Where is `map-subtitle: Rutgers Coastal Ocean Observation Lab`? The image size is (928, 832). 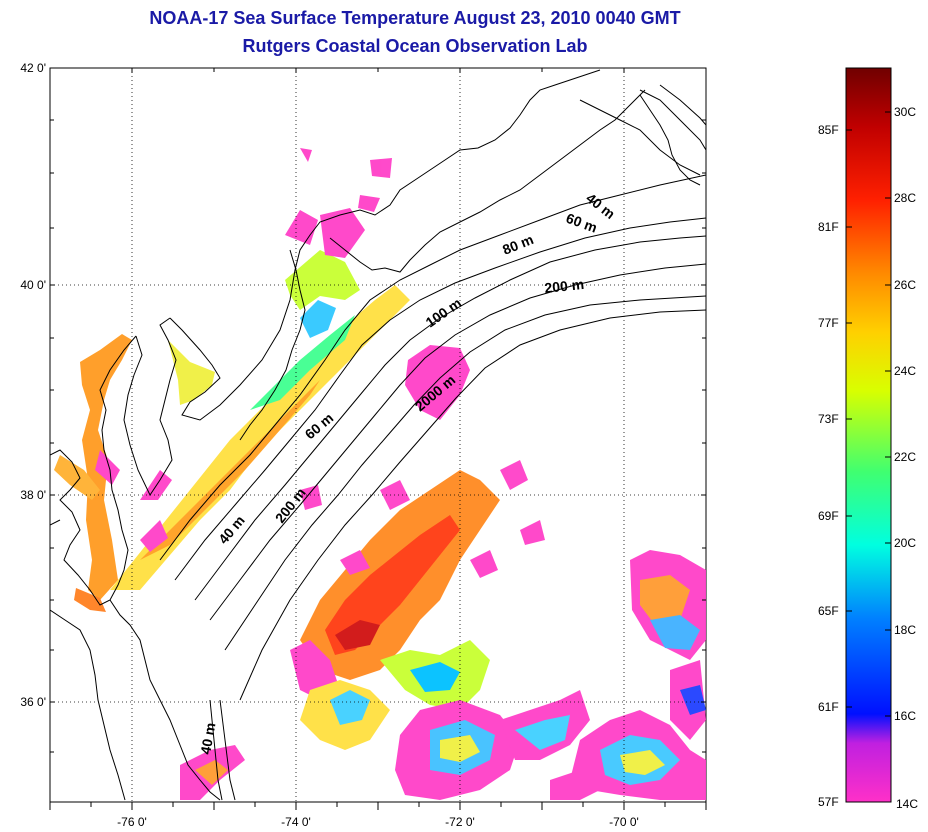 map-subtitle: Rutgers Coastal Ocean Observation Lab is located at coordinates (415, 46).